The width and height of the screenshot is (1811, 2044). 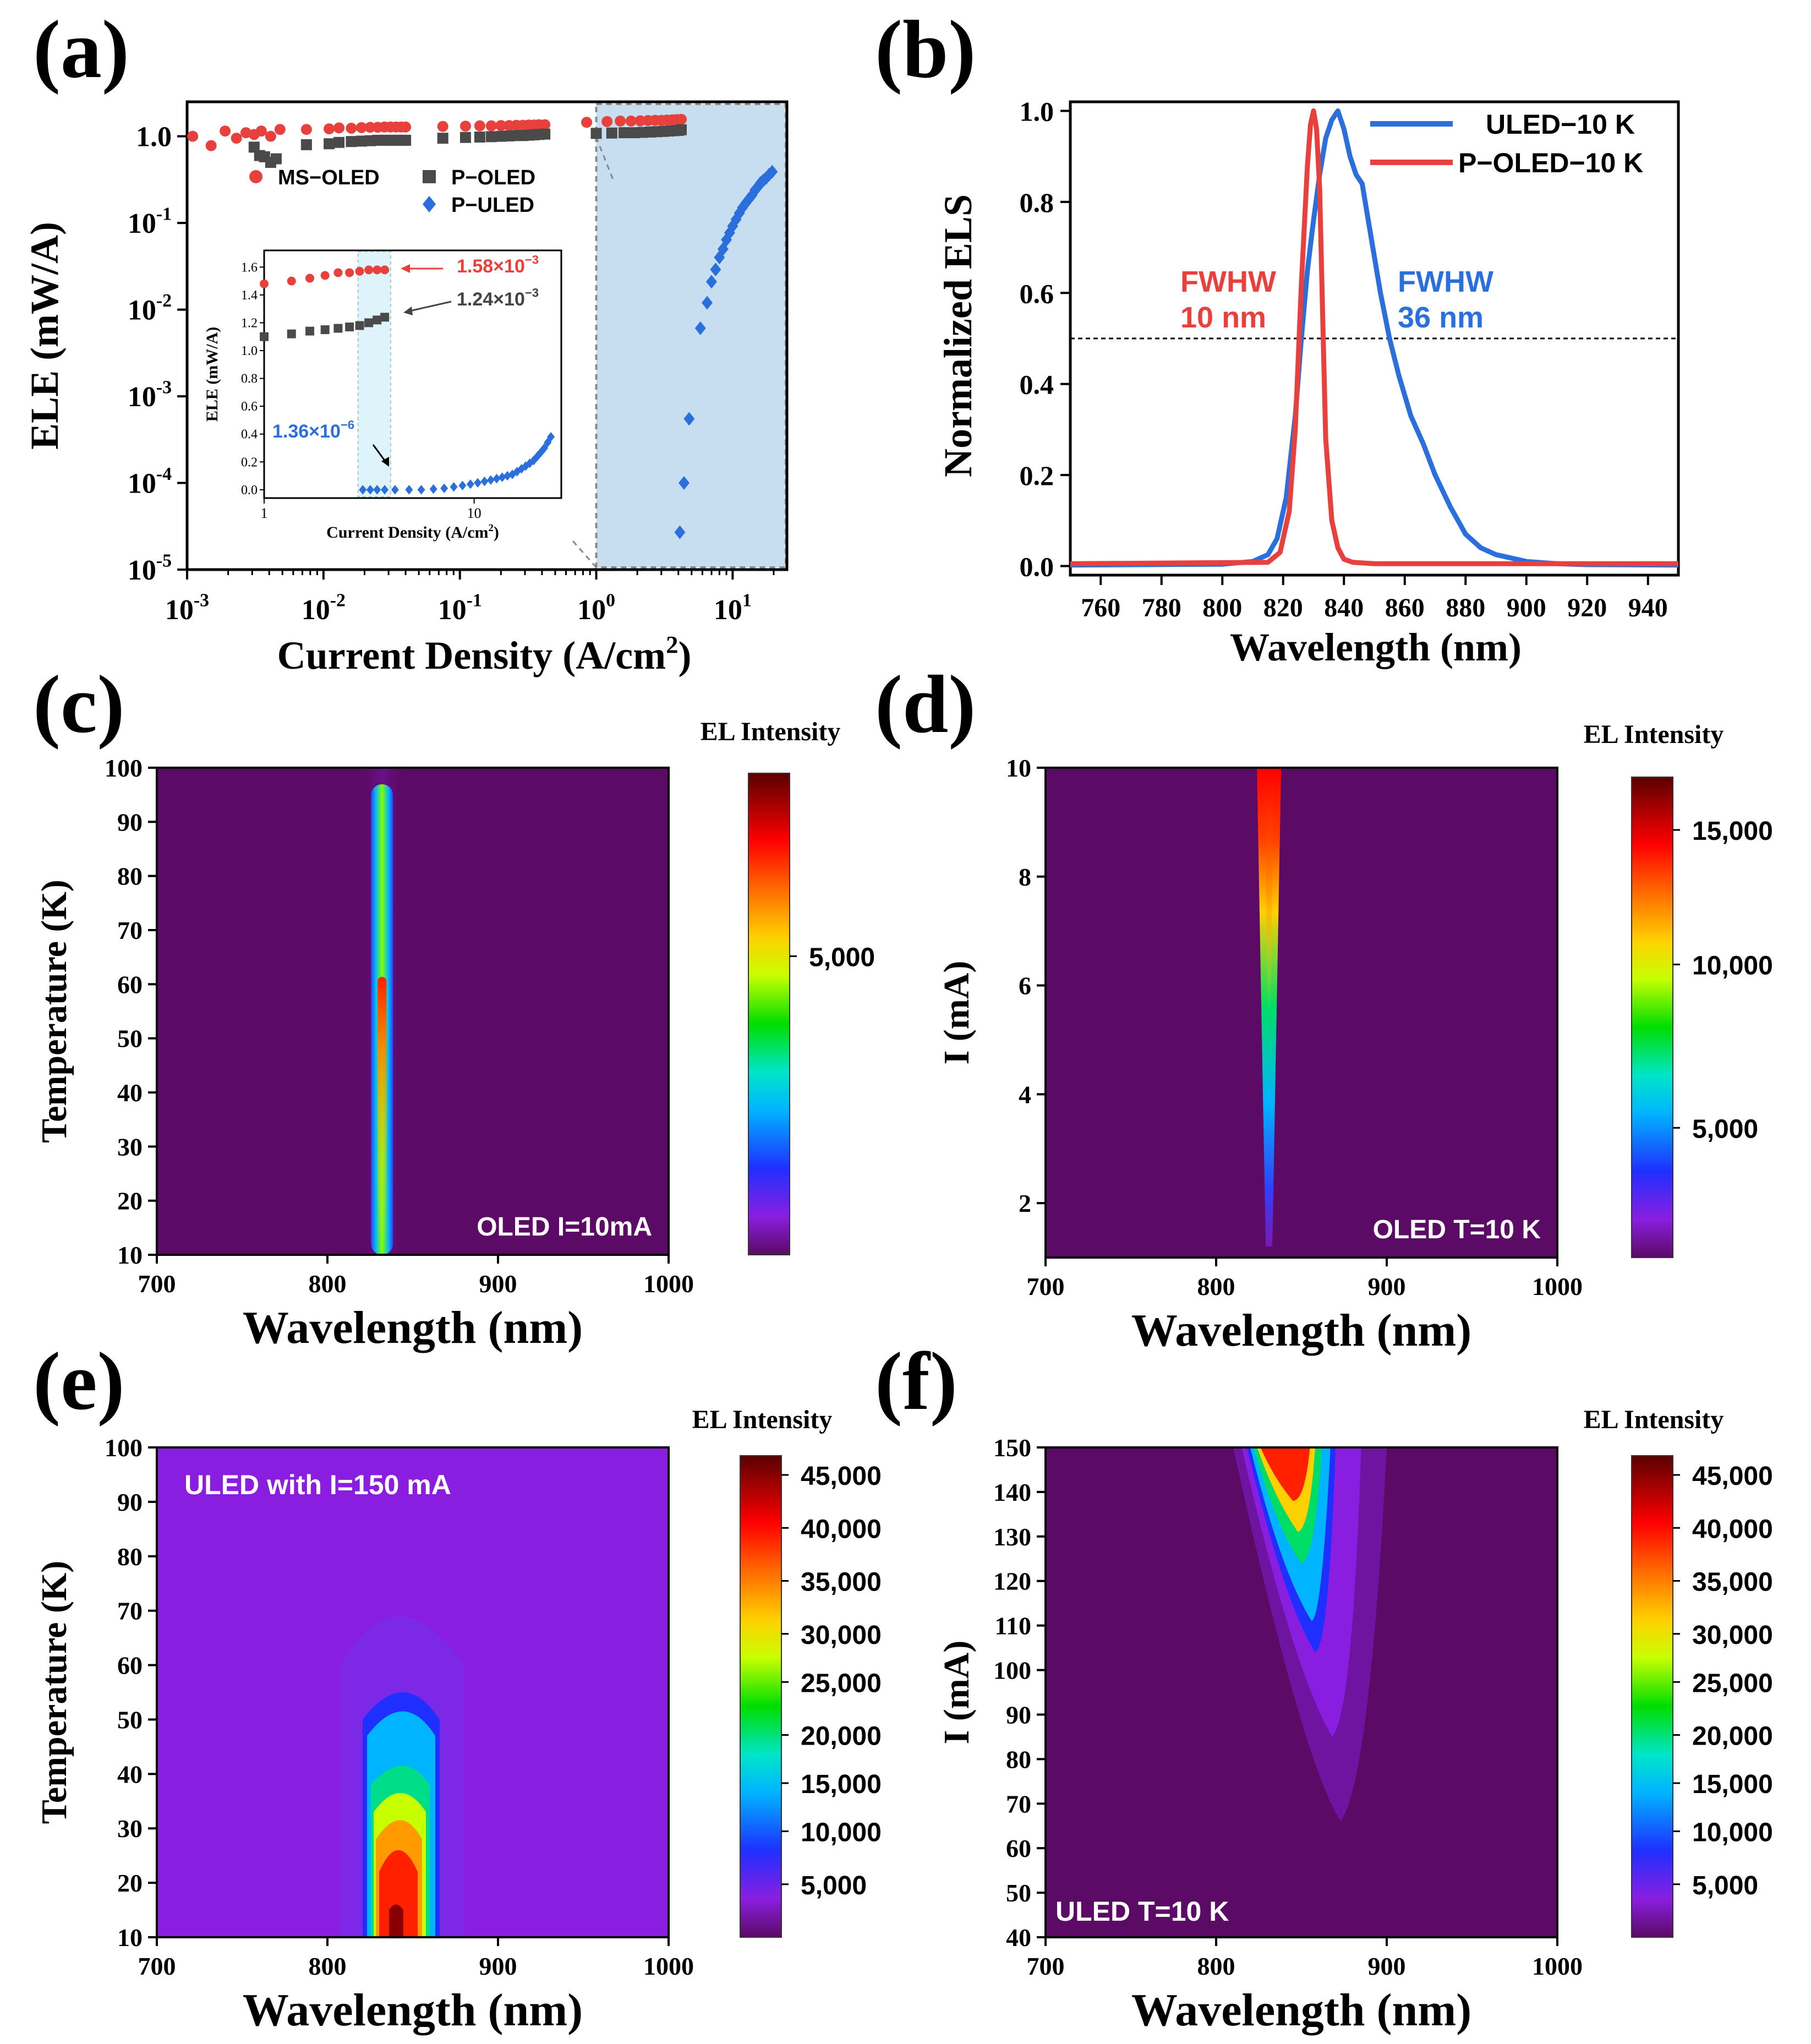 I want to click on y-tick-label: 1.0, so click(x=154, y=137).